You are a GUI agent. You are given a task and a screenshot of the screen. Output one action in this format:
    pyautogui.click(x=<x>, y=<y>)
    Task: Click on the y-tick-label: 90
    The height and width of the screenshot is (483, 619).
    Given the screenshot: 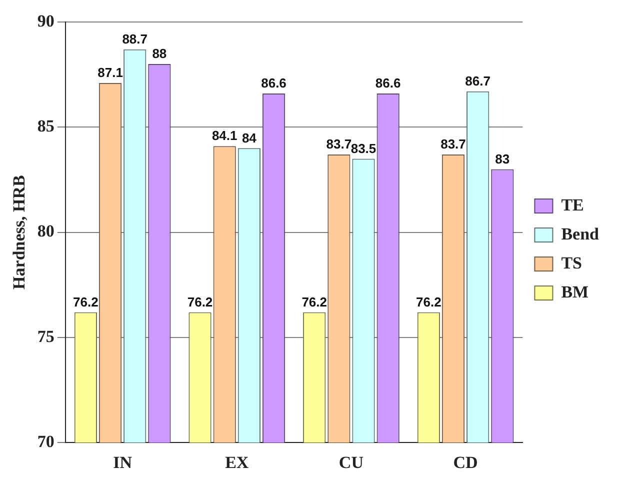 What is the action you would take?
    pyautogui.click(x=45, y=20)
    